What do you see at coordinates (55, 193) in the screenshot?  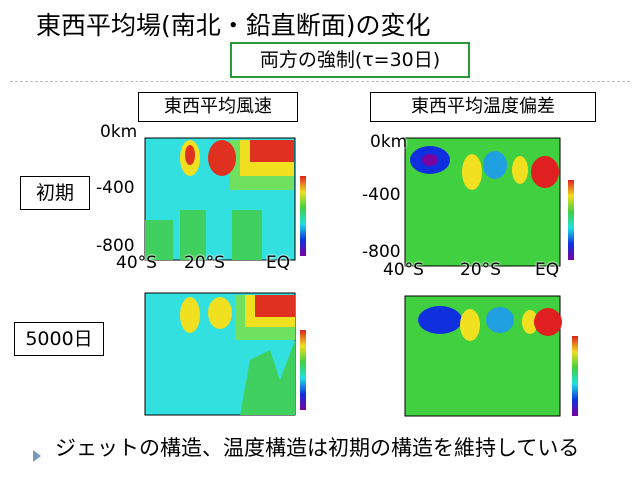 I see `row-label: 初期` at bounding box center [55, 193].